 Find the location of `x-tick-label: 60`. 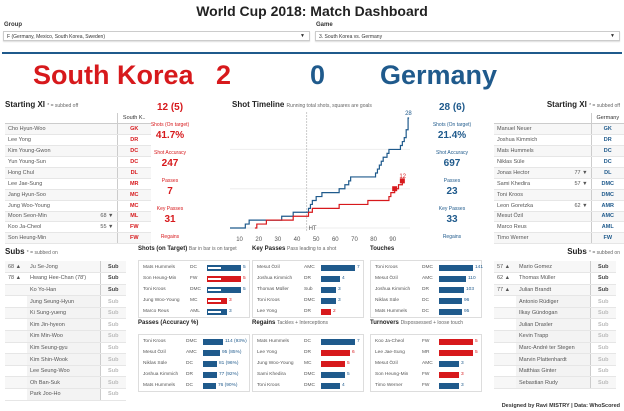

x-tick-label: 60 is located at coordinates (335, 240).